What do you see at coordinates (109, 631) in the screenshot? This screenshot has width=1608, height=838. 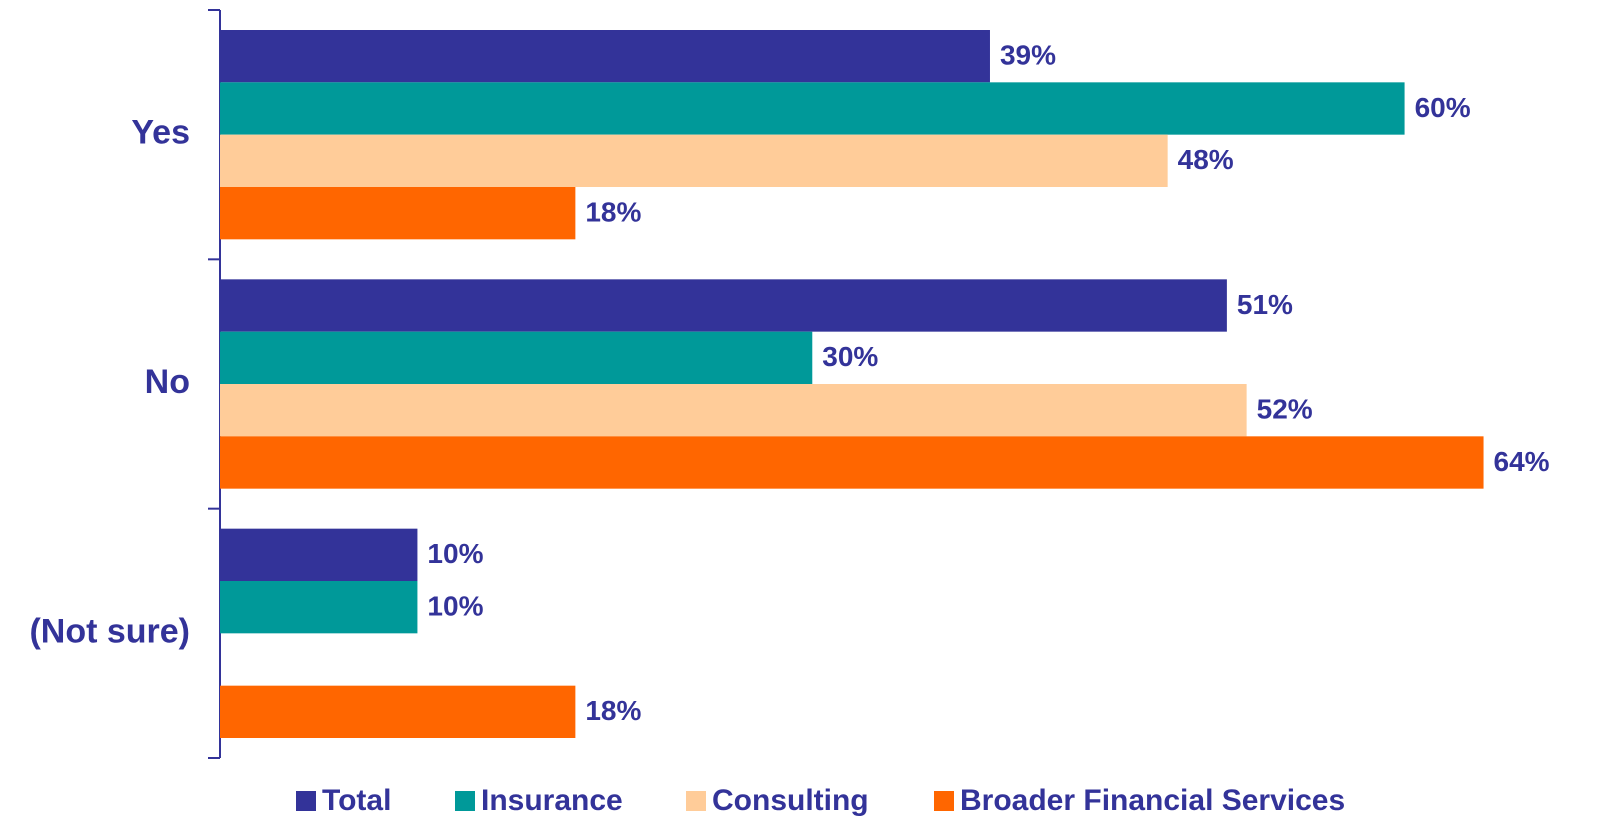 I see `category-label: (Not sure)` at bounding box center [109, 631].